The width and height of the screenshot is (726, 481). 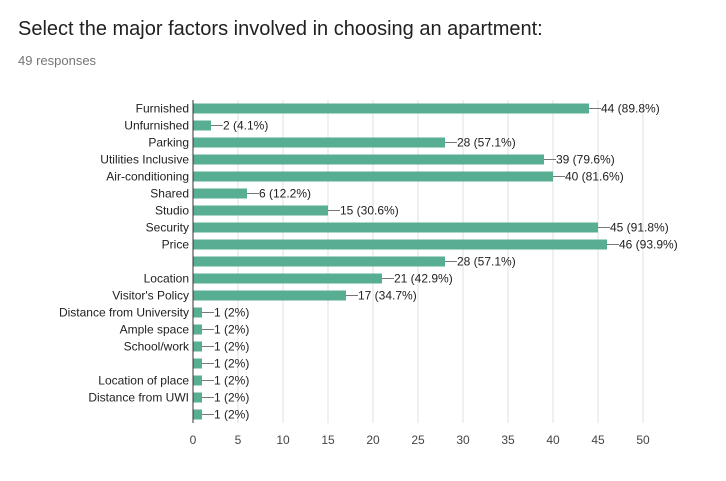 I want to click on category-label: Studio, so click(x=172, y=211).